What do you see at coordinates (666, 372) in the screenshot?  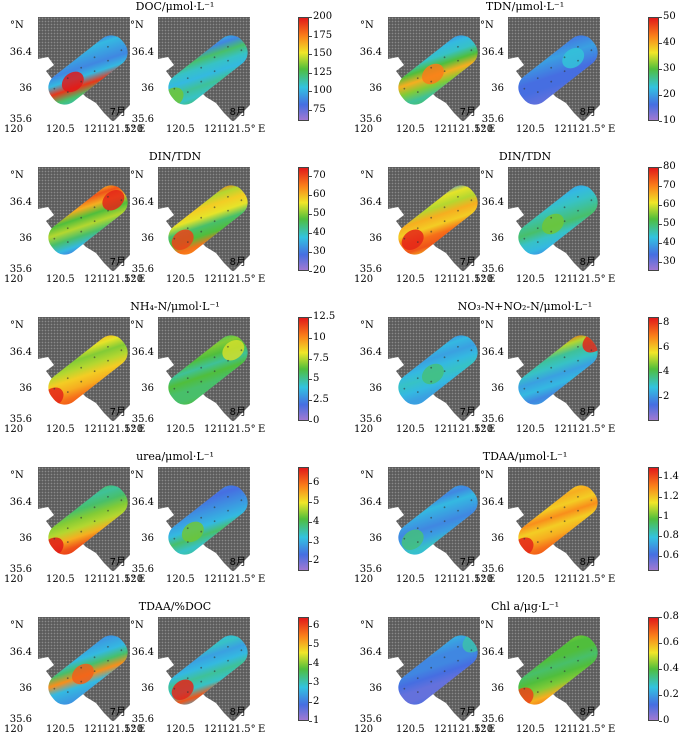 I see `colorbar-tick-label: 4` at bounding box center [666, 372].